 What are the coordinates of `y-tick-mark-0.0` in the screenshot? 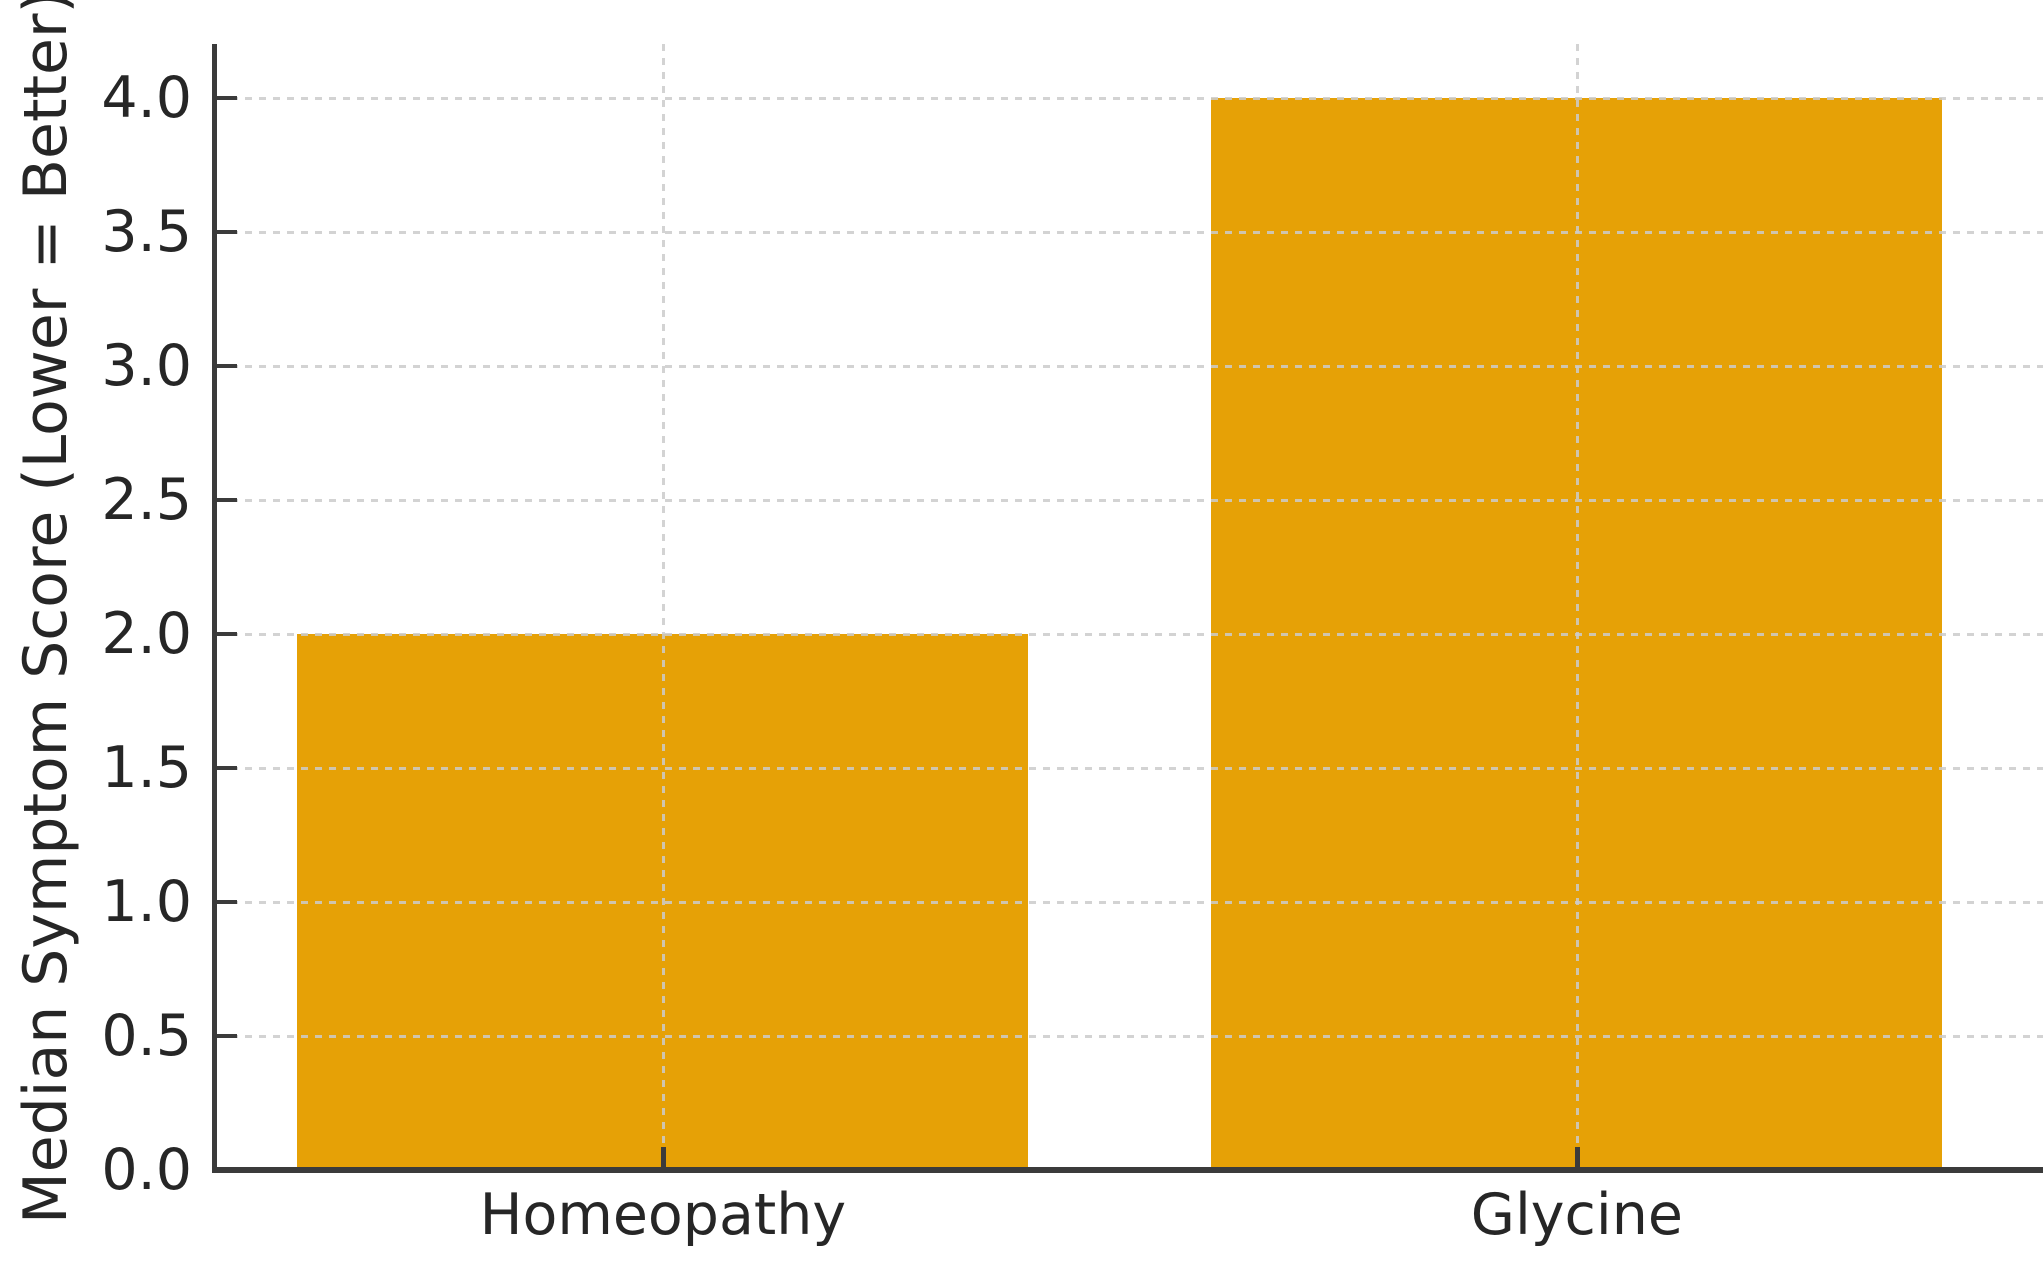 It's located at (227, 1170).